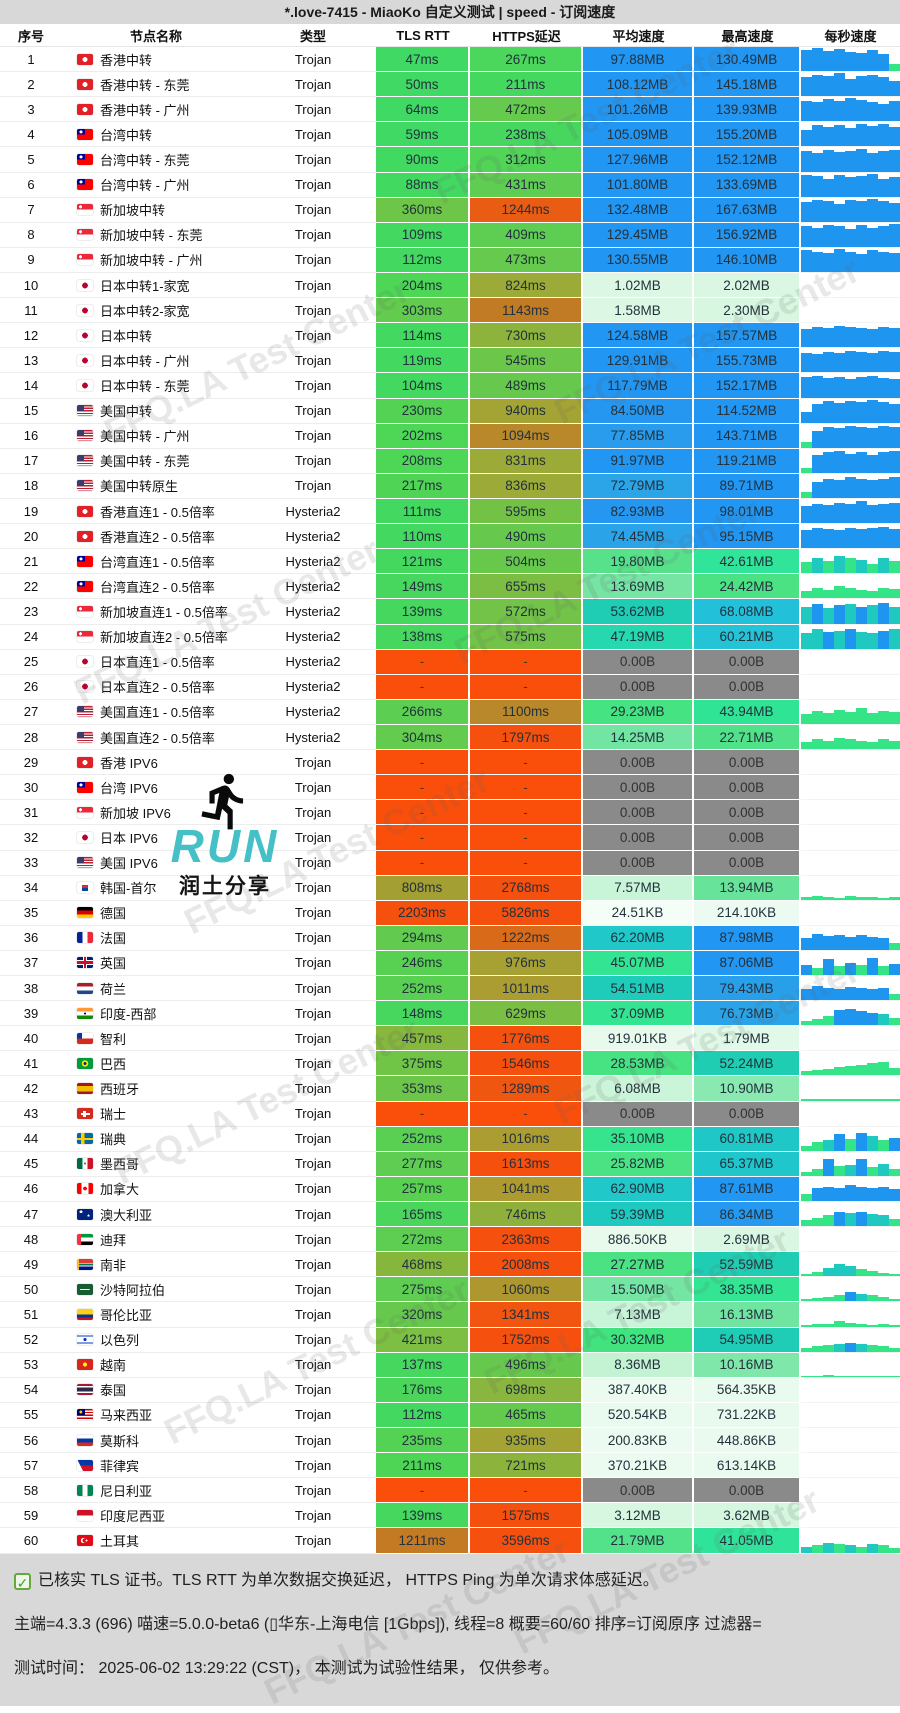  What do you see at coordinates (113, 1265) in the screenshot?
I see `node-name: 南非` at bounding box center [113, 1265].